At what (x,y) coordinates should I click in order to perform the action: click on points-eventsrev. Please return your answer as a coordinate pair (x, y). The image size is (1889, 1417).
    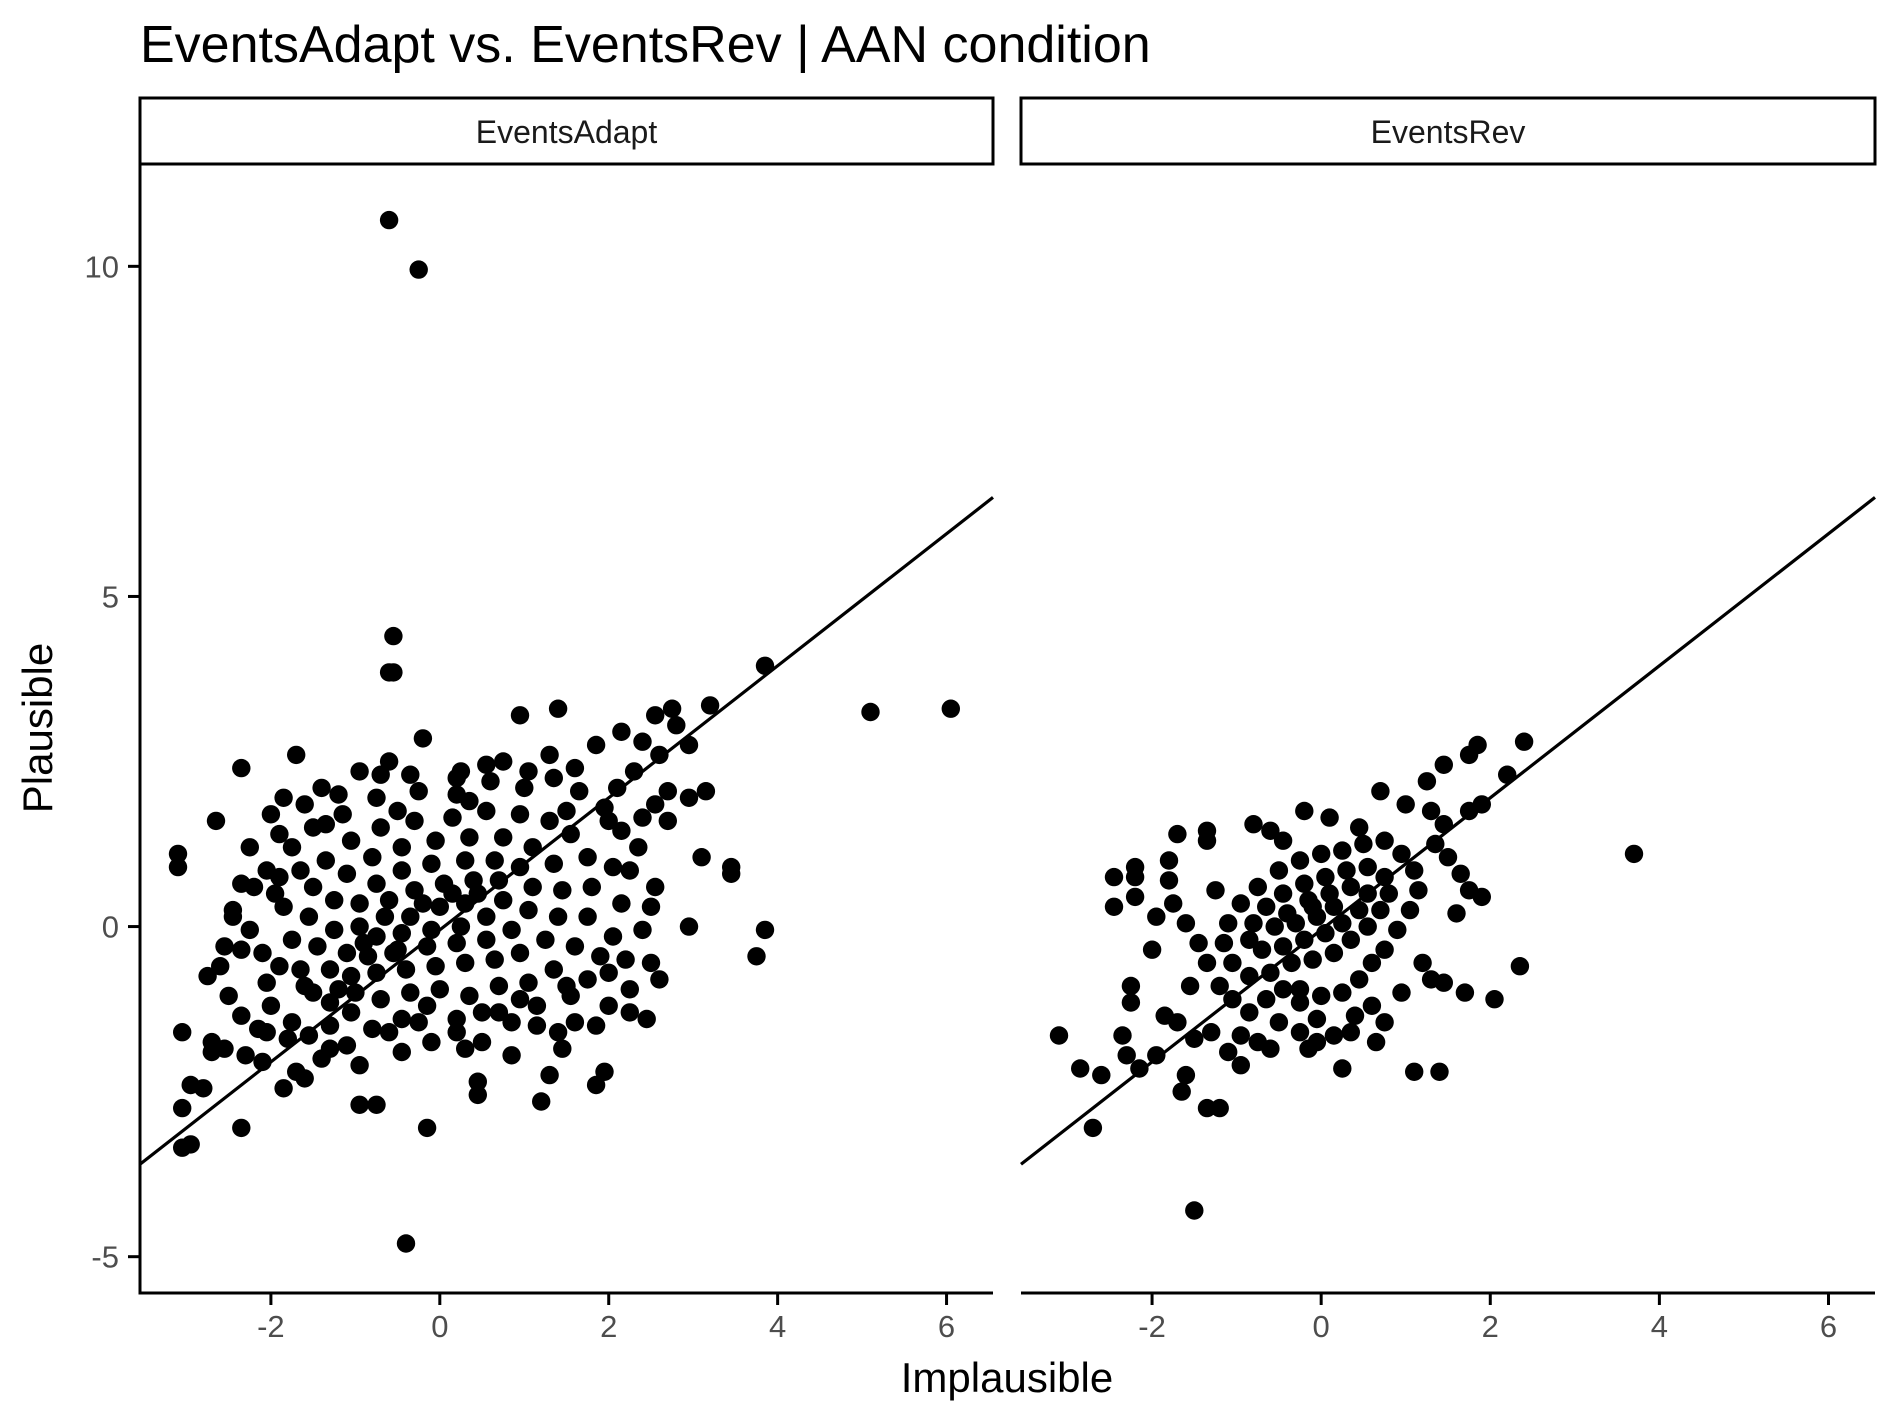
    Looking at the image, I should click on (1346, 976).